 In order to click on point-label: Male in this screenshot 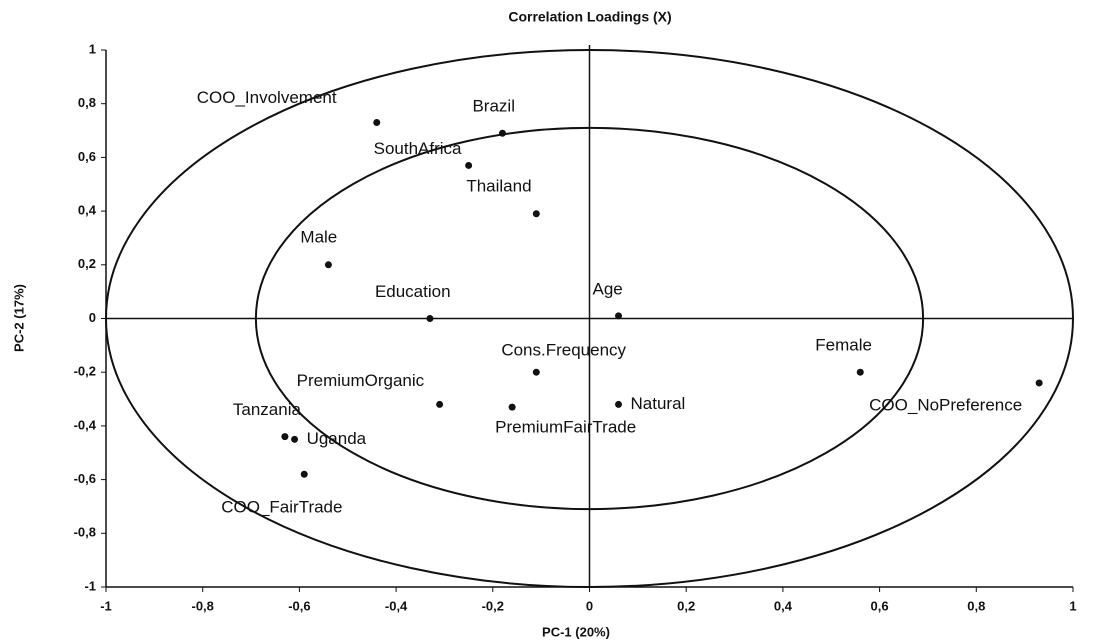, I will do `click(318, 236)`.